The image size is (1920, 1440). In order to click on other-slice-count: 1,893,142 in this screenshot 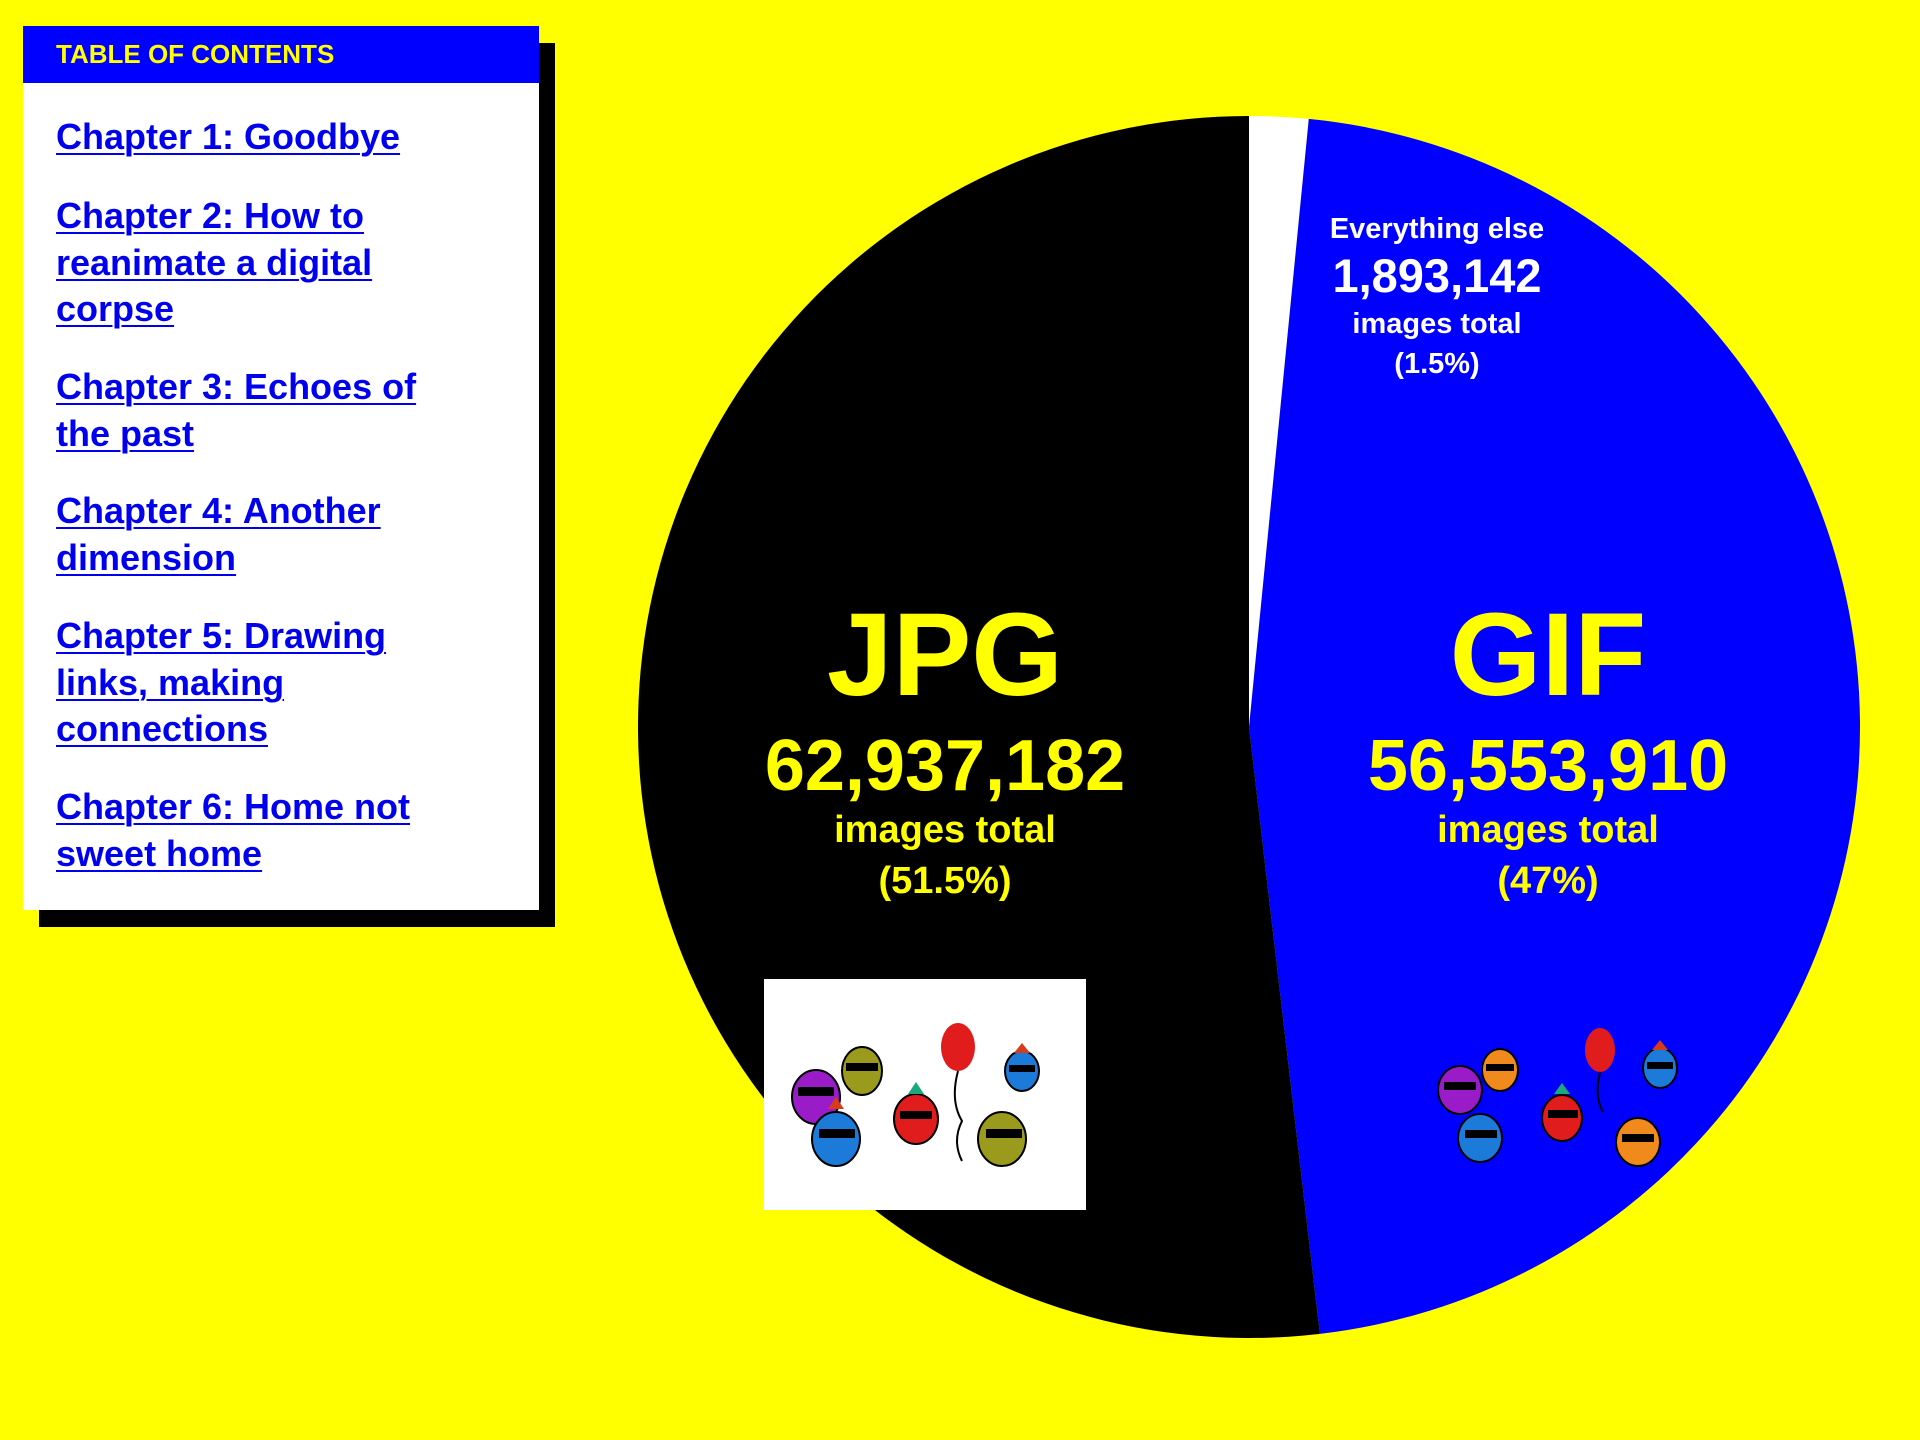, I will do `click(1436, 275)`.